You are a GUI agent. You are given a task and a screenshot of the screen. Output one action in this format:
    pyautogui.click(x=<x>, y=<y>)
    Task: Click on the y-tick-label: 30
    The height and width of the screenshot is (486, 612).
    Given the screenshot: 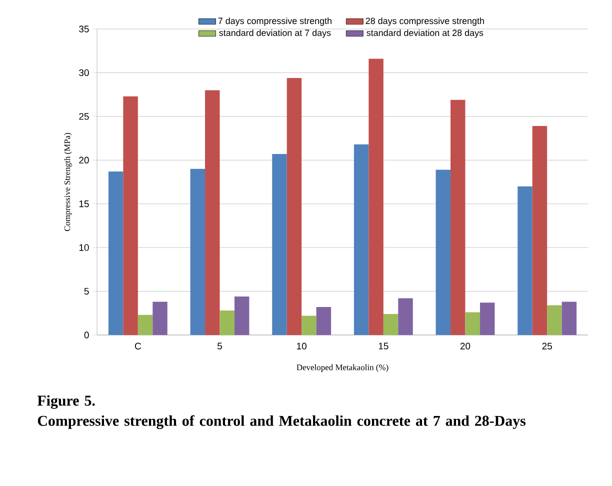 What is the action you would take?
    pyautogui.click(x=84, y=72)
    